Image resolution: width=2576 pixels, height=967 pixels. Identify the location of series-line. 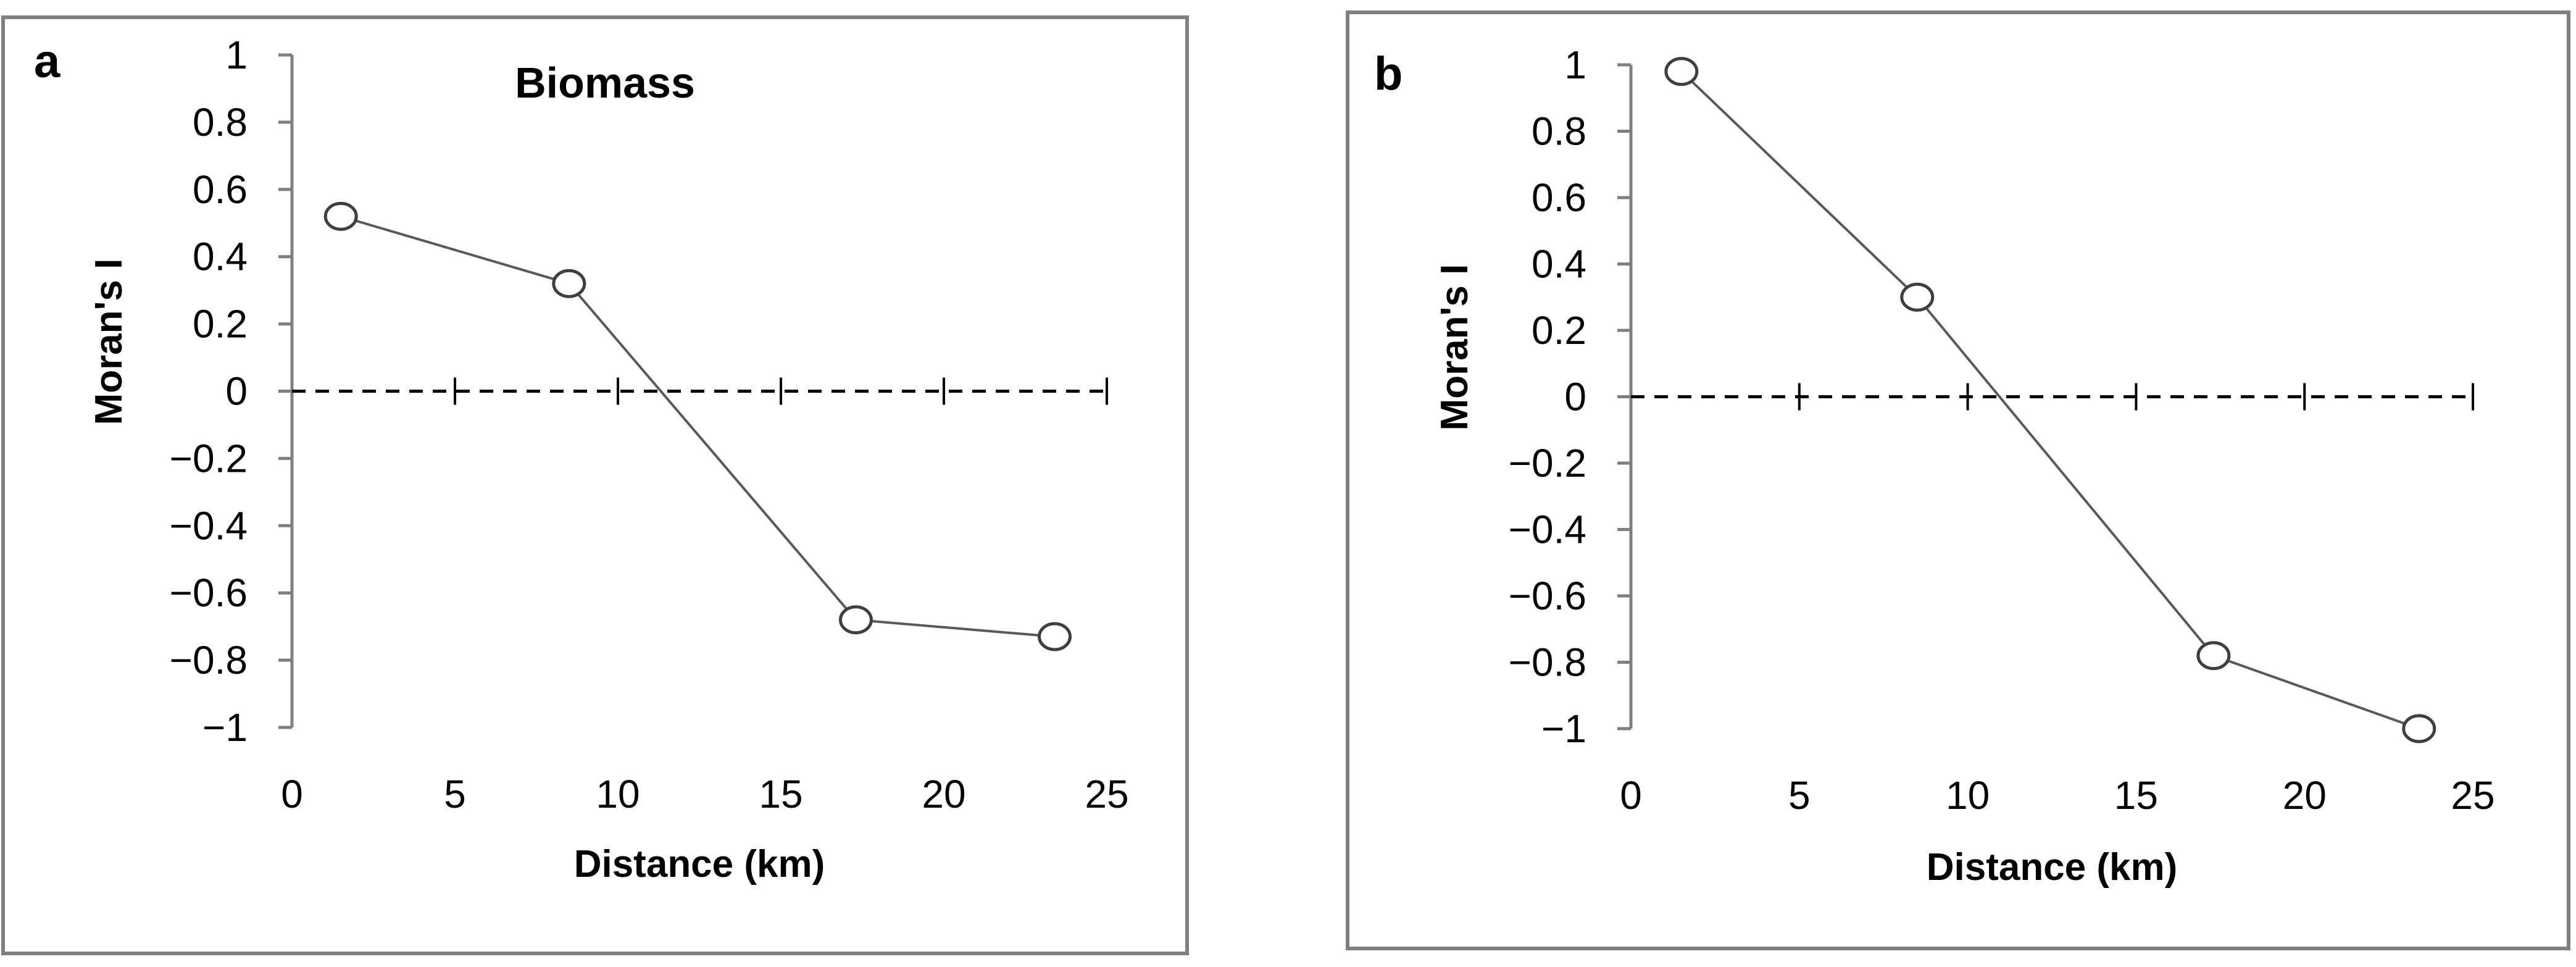
(698, 426).